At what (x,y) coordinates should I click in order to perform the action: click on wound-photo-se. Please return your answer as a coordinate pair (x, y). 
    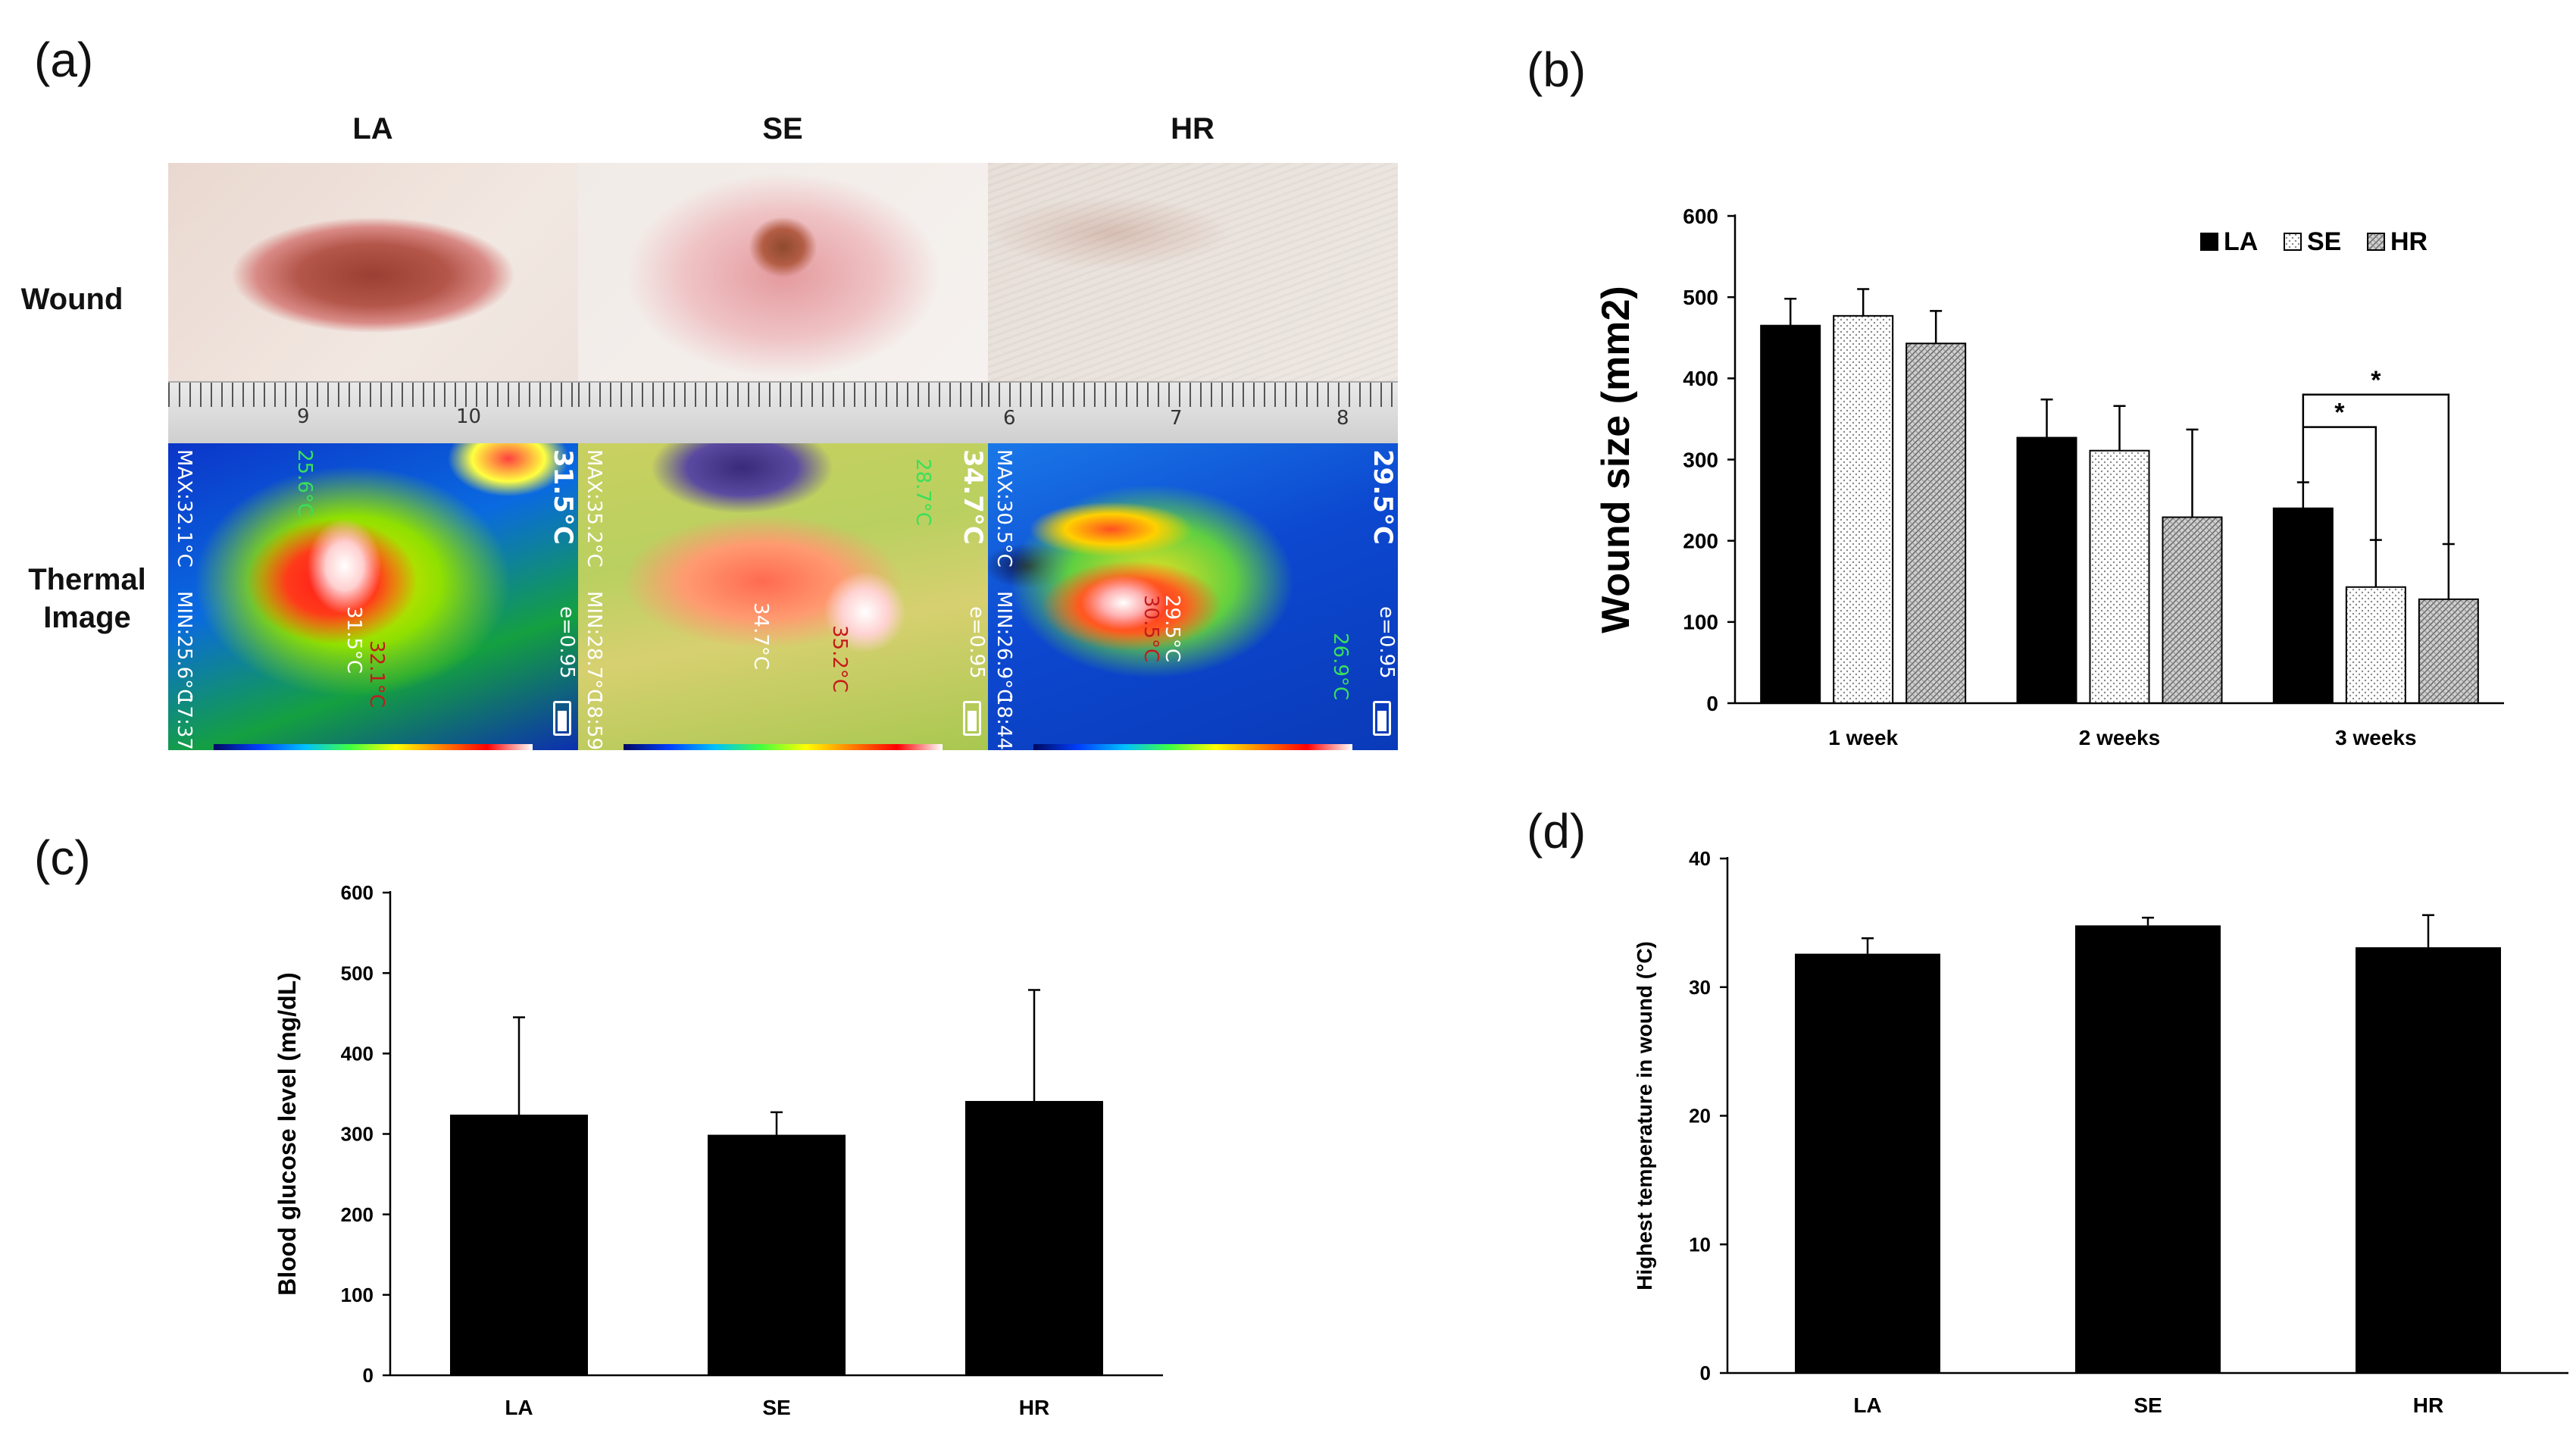
    Looking at the image, I should click on (783, 303).